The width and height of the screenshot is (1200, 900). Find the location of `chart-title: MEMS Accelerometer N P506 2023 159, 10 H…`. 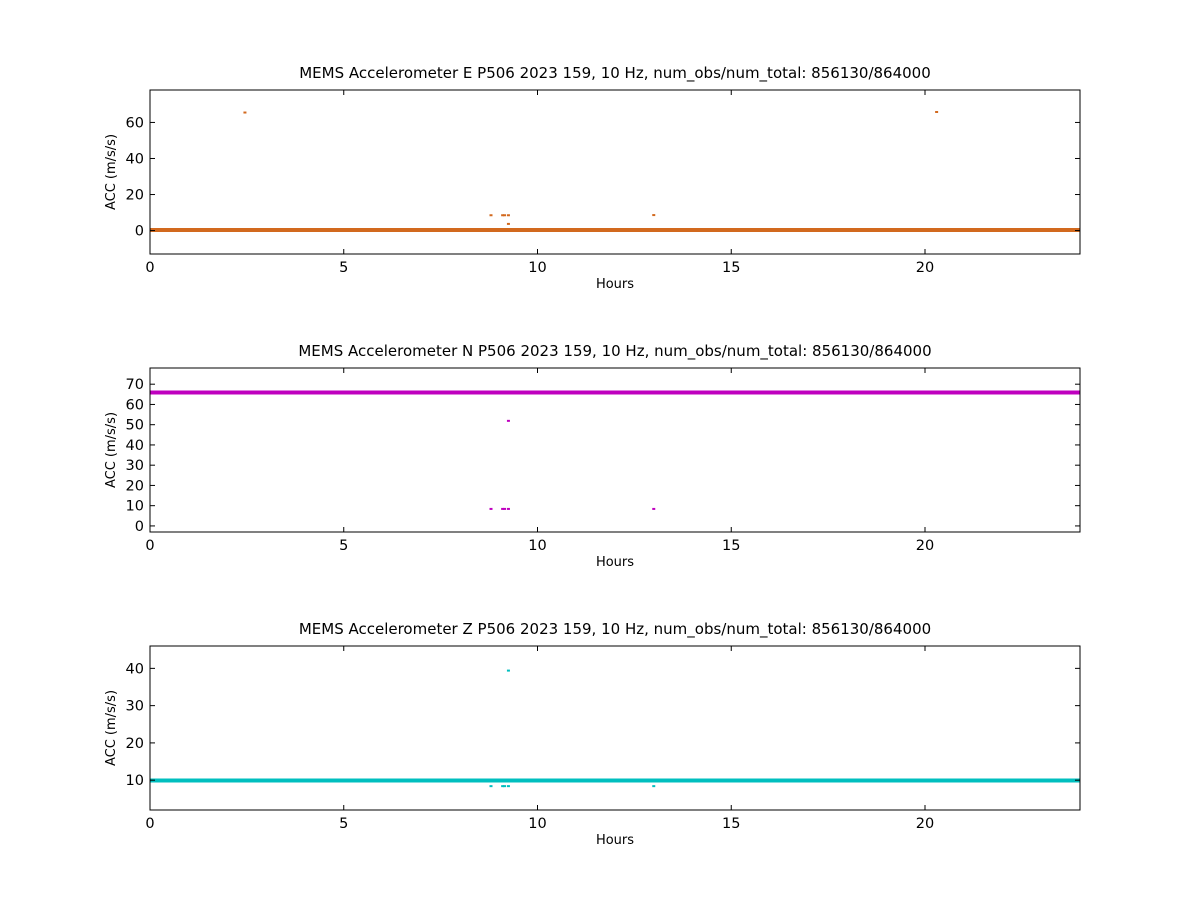

chart-title: MEMS Accelerometer N P506 2023 159, 10 H… is located at coordinates (614, 351).